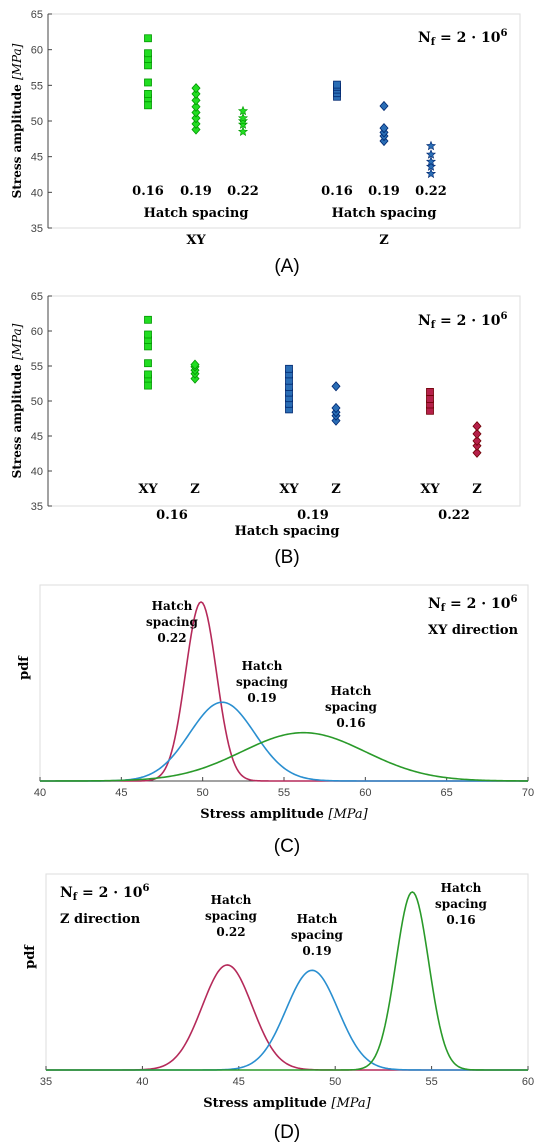 The image size is (537, 1148). I want to click on panel-c-curves, so click(284, 691).